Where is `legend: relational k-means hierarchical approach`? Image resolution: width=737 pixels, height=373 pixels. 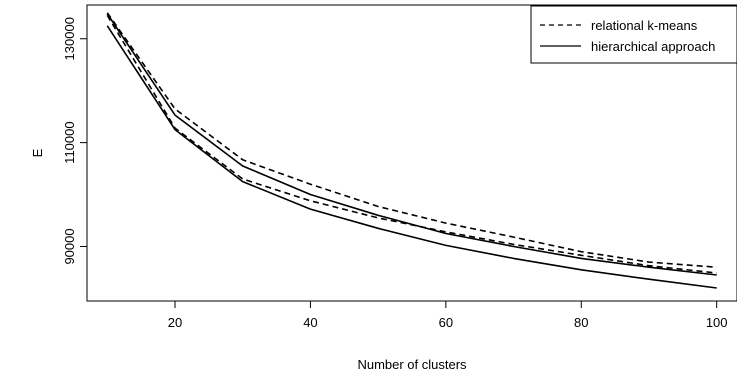
legend: relational k-means hierarchical approach is located at coordinates (633, 34).